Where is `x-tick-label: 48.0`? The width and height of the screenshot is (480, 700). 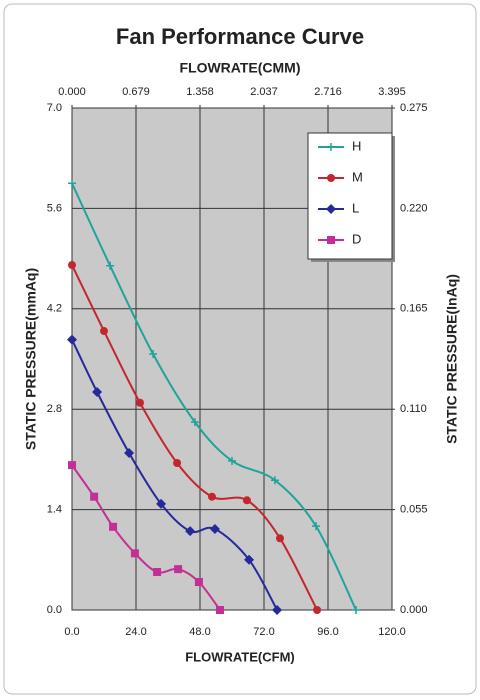 x-tick-label: 48.0 is located at coordinates (199, 632).